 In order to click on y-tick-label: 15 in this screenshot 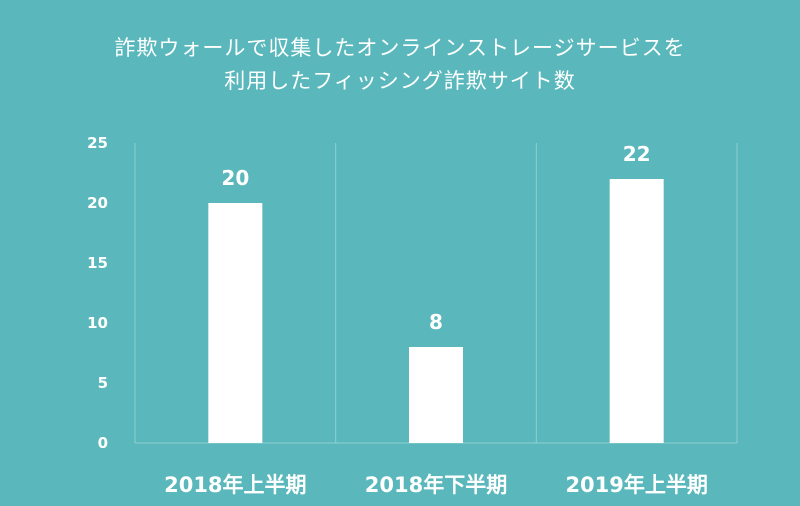, I will do `click(97, 263)`.